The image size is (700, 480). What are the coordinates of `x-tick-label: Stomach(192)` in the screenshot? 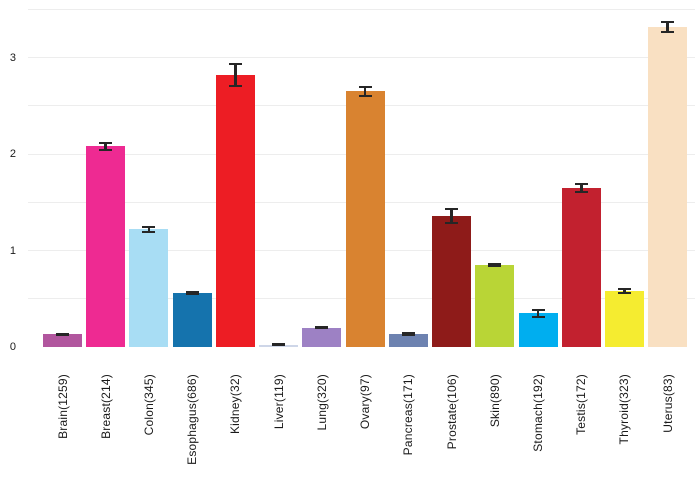 It's located at (538, 413).